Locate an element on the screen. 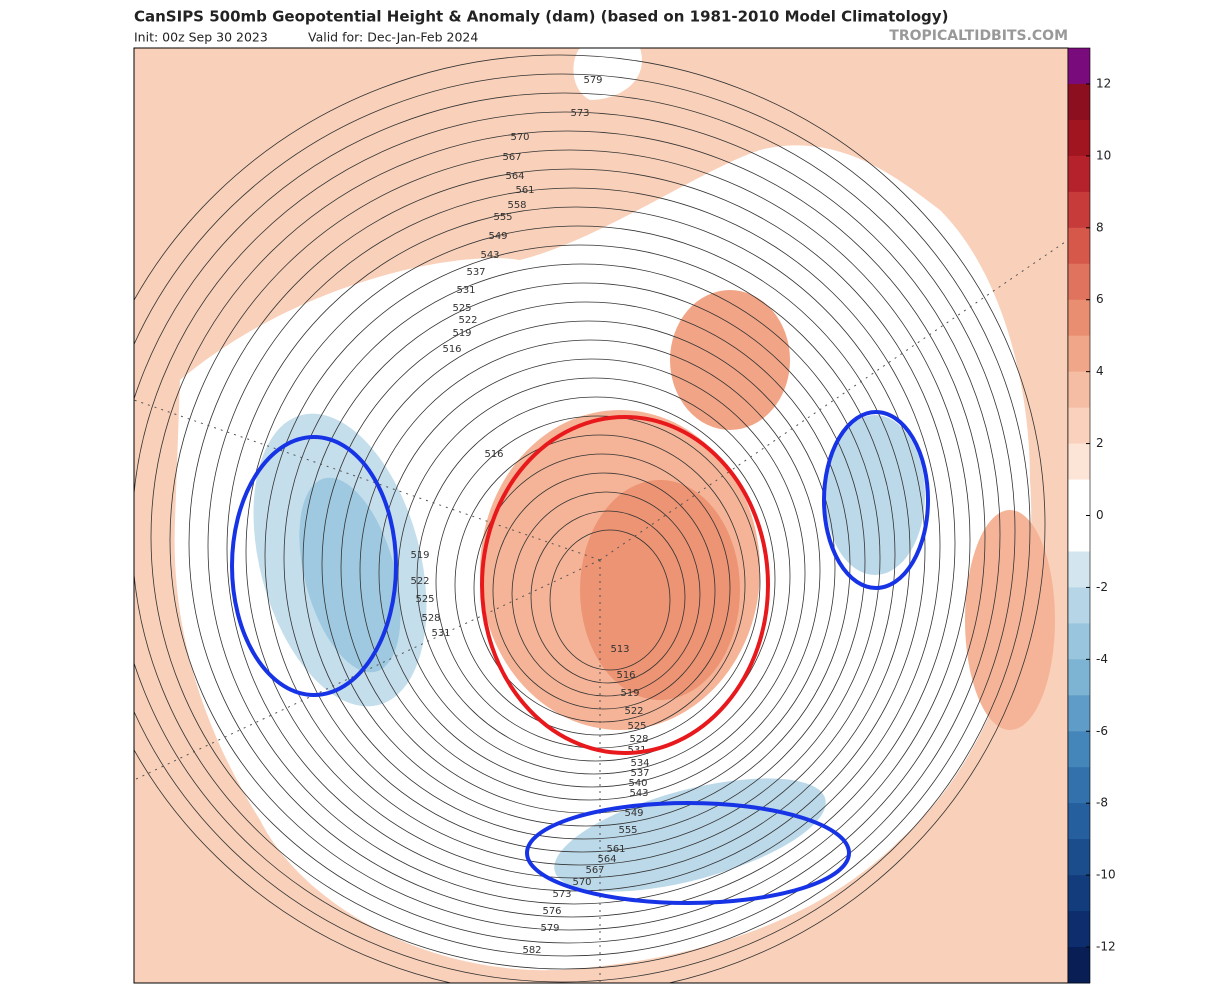 This screenshot has height=1004, width=1206. colorbar-tick-label: -4 is located at coordinates (1102, 659).